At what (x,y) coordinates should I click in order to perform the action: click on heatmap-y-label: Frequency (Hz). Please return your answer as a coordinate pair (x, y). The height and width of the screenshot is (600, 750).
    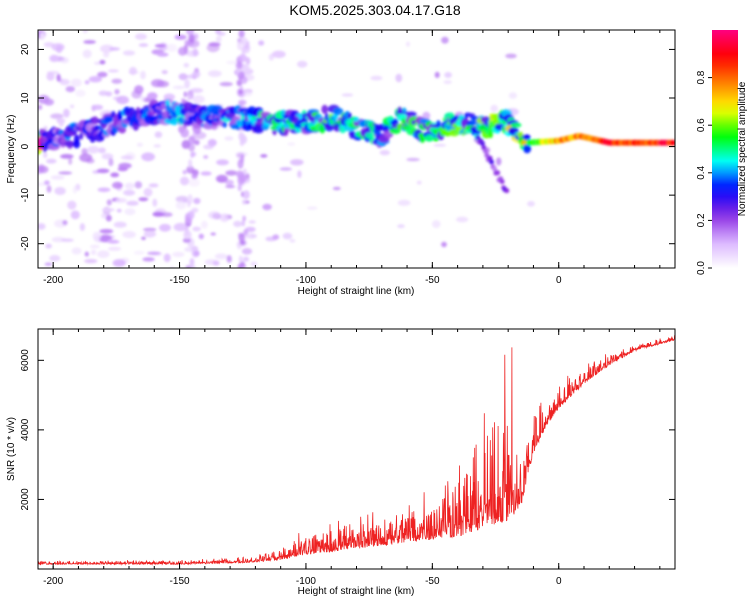
    Looking at the image, I should click on (11, 149).